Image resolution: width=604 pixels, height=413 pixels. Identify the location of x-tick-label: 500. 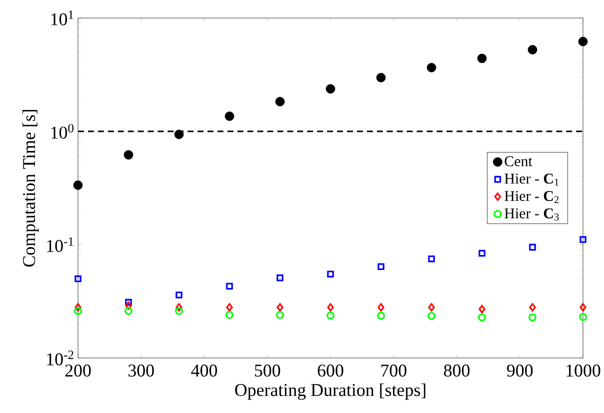
(267, 370).